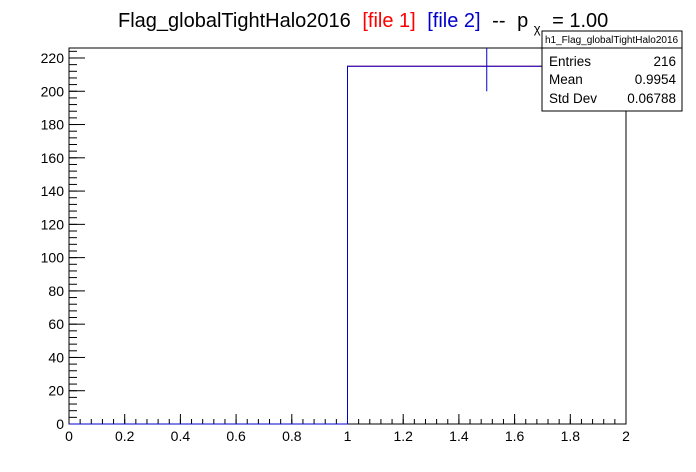 The width and height of the screenshot is (696, 472). I want to click on x-tick-label: 0.2, so click(125, 436).